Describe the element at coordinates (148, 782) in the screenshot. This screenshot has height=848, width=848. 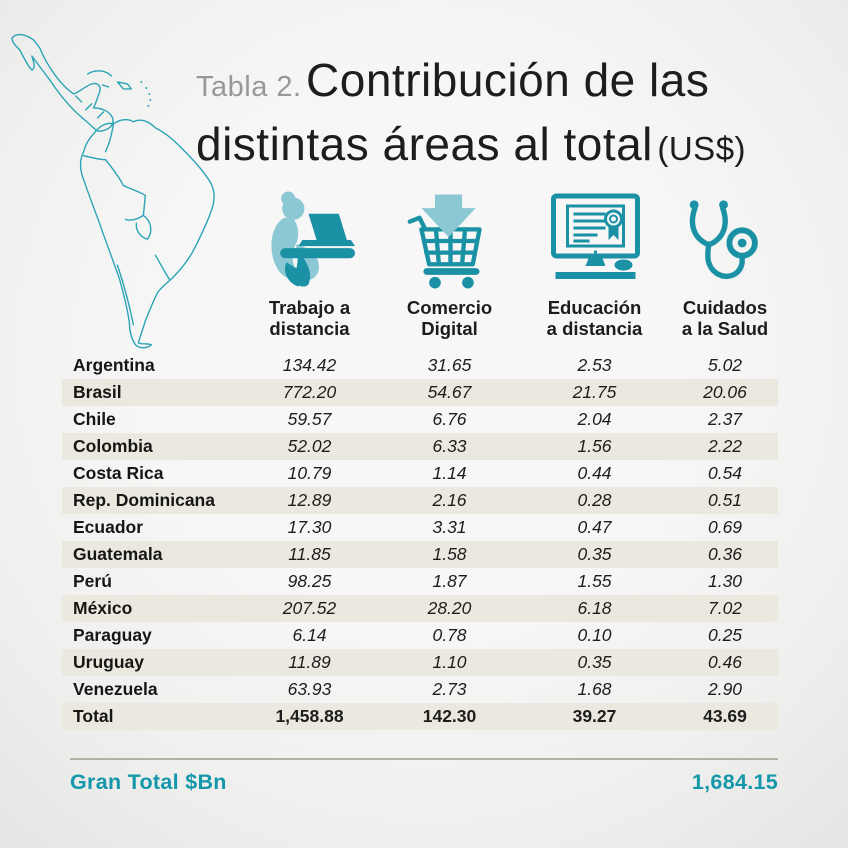
I see `grand-total-label: Gran Total $Bn` at that location.